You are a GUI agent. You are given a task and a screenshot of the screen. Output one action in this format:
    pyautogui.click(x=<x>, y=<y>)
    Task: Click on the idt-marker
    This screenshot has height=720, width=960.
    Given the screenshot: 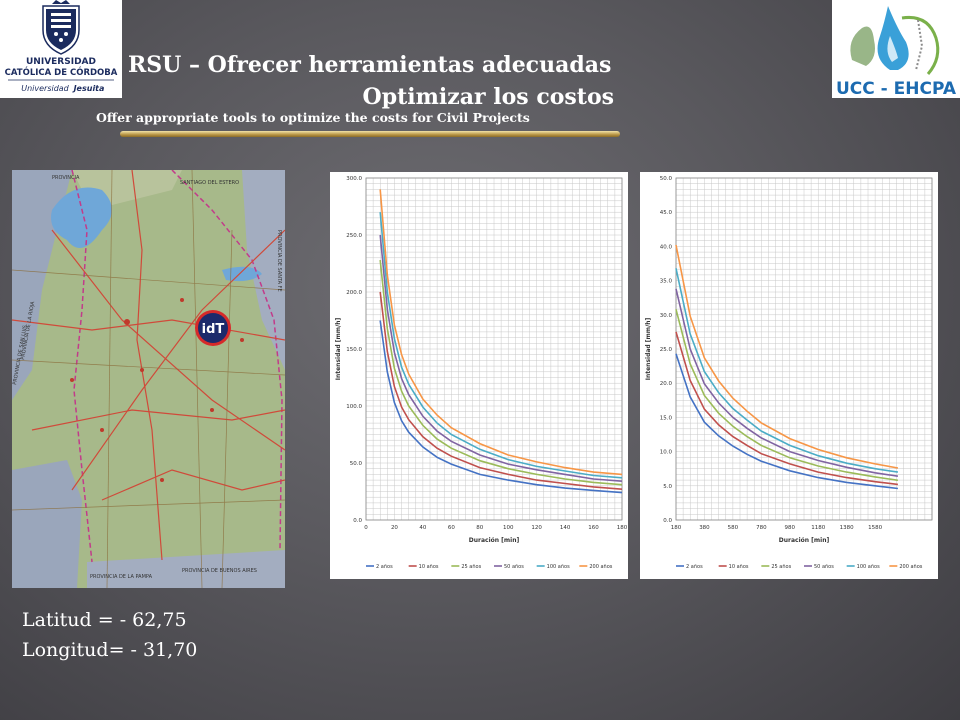 What is the action you would take?
    pyautogui.click(x=213, y=328)
    